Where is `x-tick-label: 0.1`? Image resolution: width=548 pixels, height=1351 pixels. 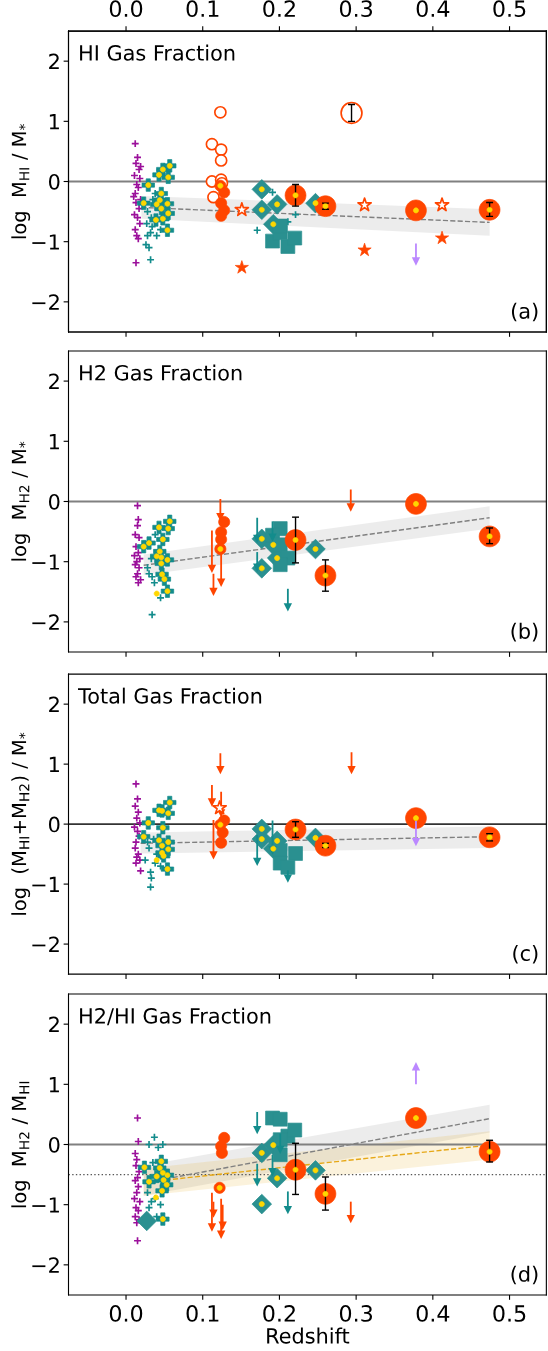 x-tick-label: 0.1 is located at coordinates (202, 1313).